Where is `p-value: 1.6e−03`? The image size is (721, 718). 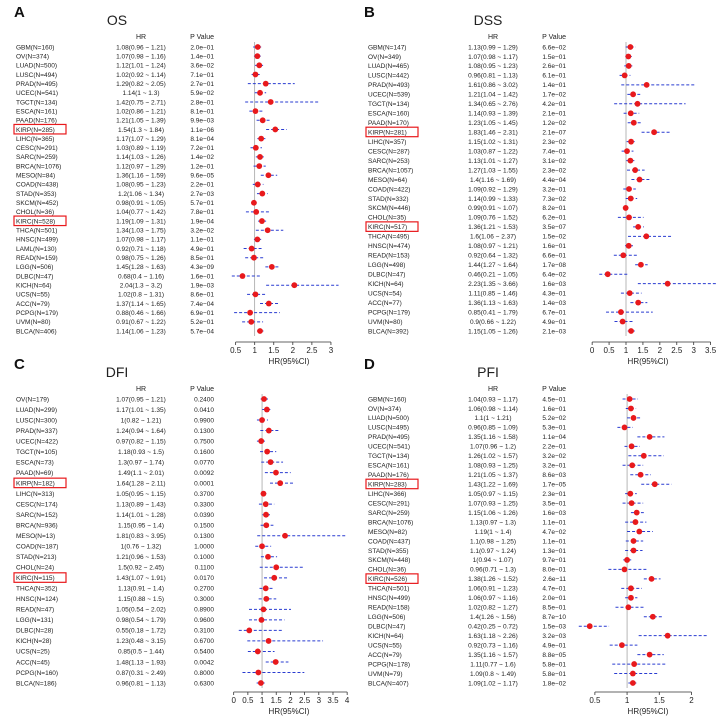 p-value: 1.6e−03 is located at coordinates (554, 513).